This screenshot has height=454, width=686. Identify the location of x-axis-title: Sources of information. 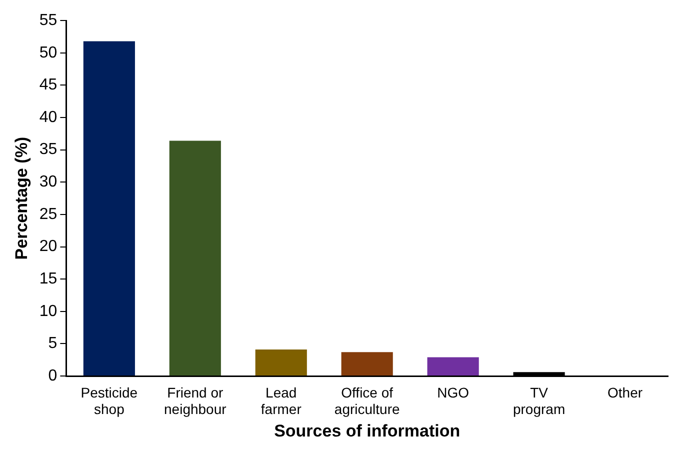
(367, 430).